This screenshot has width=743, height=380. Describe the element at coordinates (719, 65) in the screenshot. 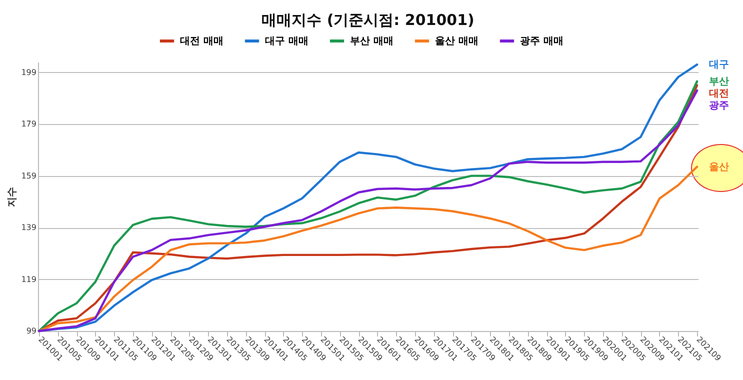

I see `annotation: 대구` at that location.